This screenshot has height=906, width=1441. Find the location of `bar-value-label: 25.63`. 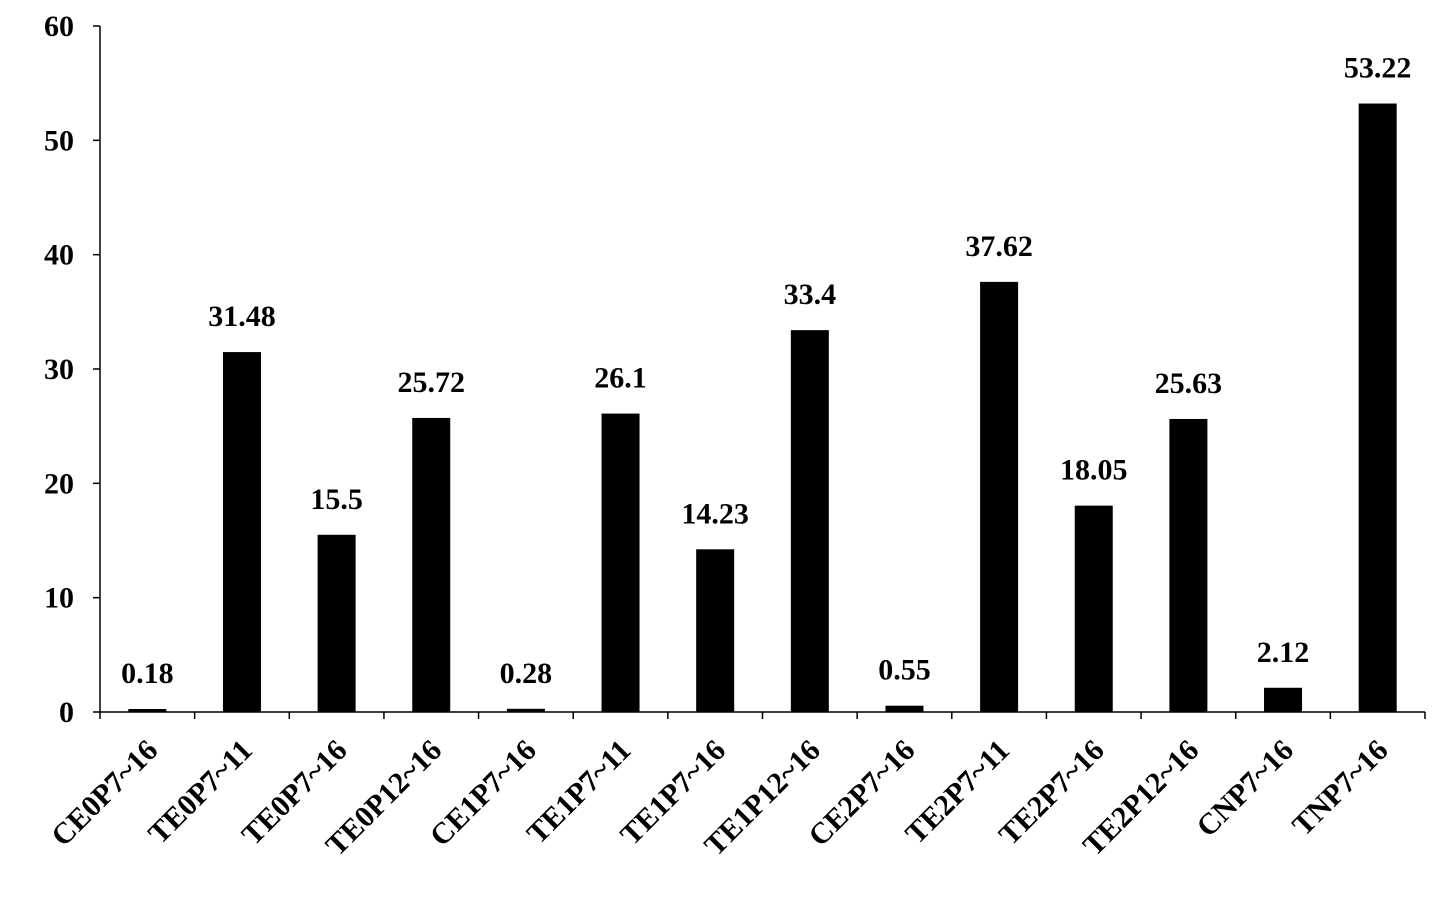

bar-value-label: 25.63 is located at coordinates (1189, 383).